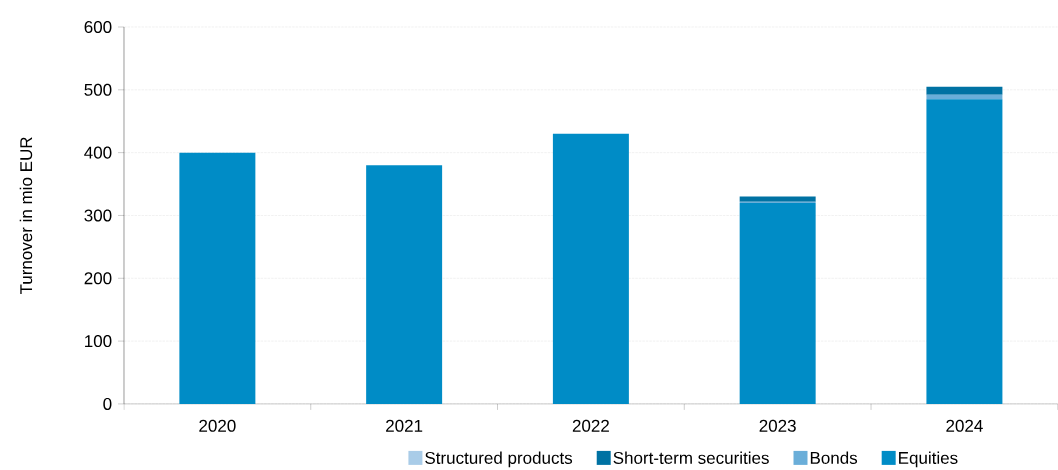 The width and height of the screenshot is (1058, 470). I want to click on x-tick-label: 2022, so click(590, 425).